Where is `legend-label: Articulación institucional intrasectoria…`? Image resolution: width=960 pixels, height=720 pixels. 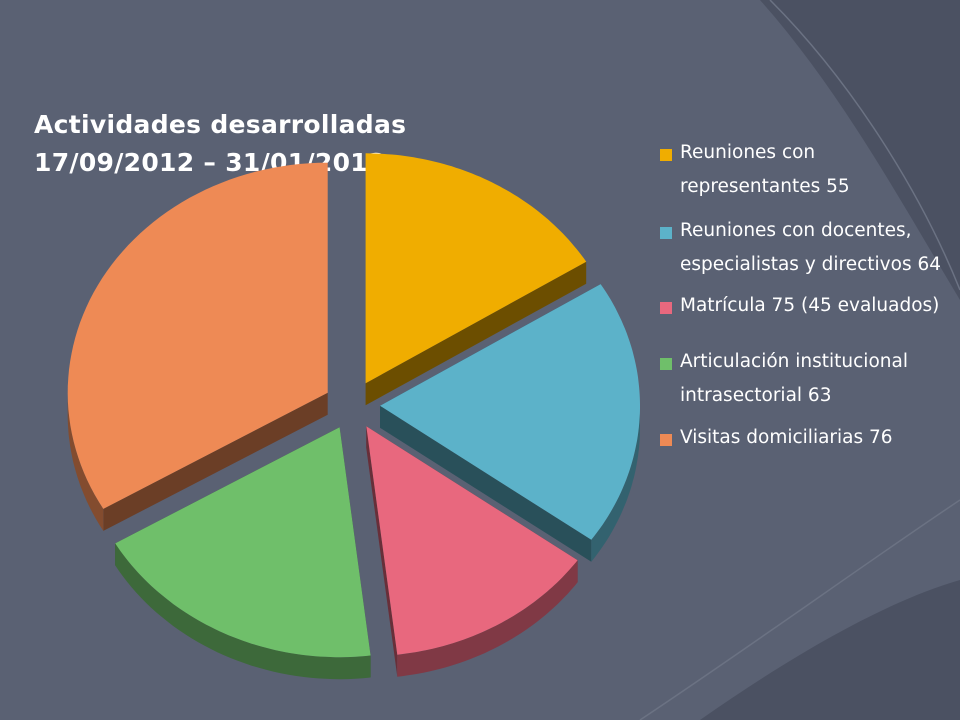
legend-label: Articulación institucional intrasectoria… is located at coordinates (794, 378).